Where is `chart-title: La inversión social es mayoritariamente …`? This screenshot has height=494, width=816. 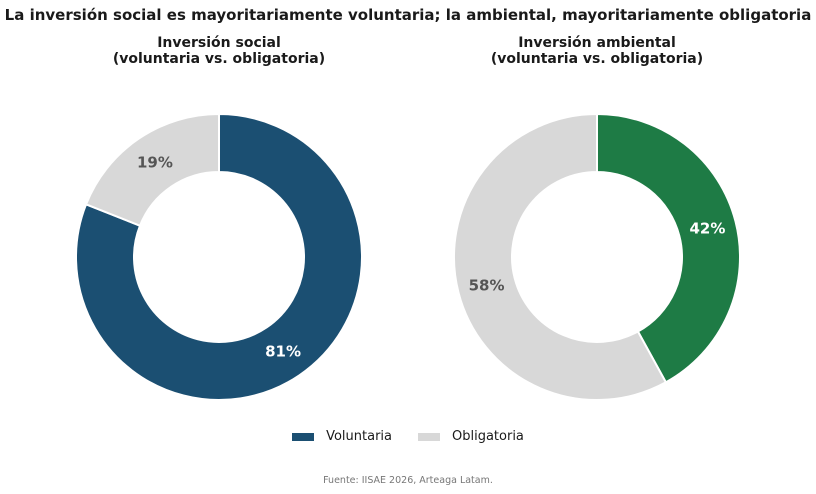
chart-title: La inversión social es mayoritariamente … is located at coordinates (408, 15).